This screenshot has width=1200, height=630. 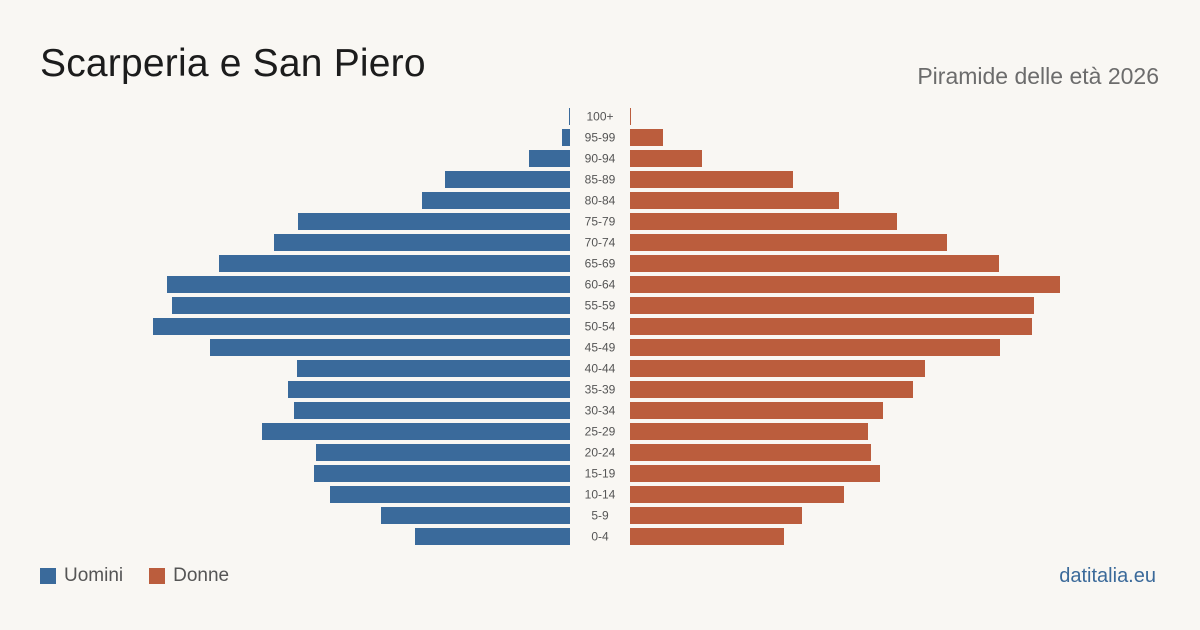 I want to click on legend: Uomini Donne, so click(x=147, y=576).